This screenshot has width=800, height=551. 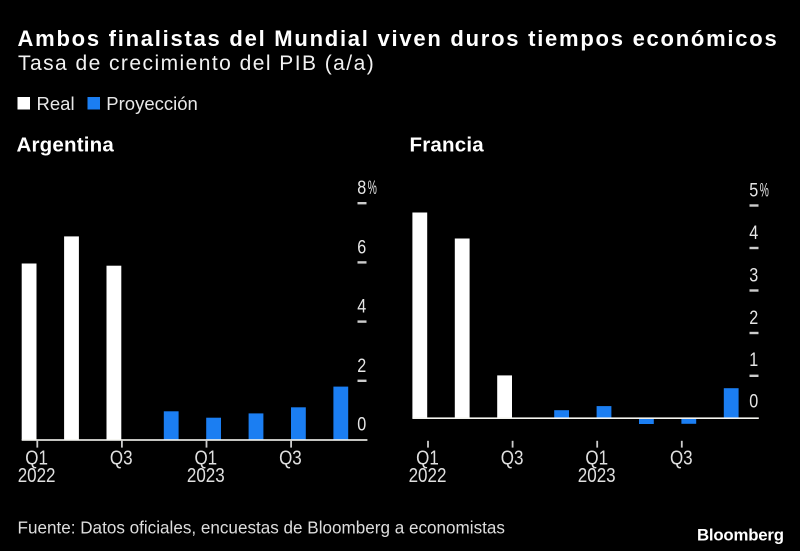 What do you see at coordinates (361, 247) in the screenshot?
I see `svg-text: 6` at bounding box center [361, 247].